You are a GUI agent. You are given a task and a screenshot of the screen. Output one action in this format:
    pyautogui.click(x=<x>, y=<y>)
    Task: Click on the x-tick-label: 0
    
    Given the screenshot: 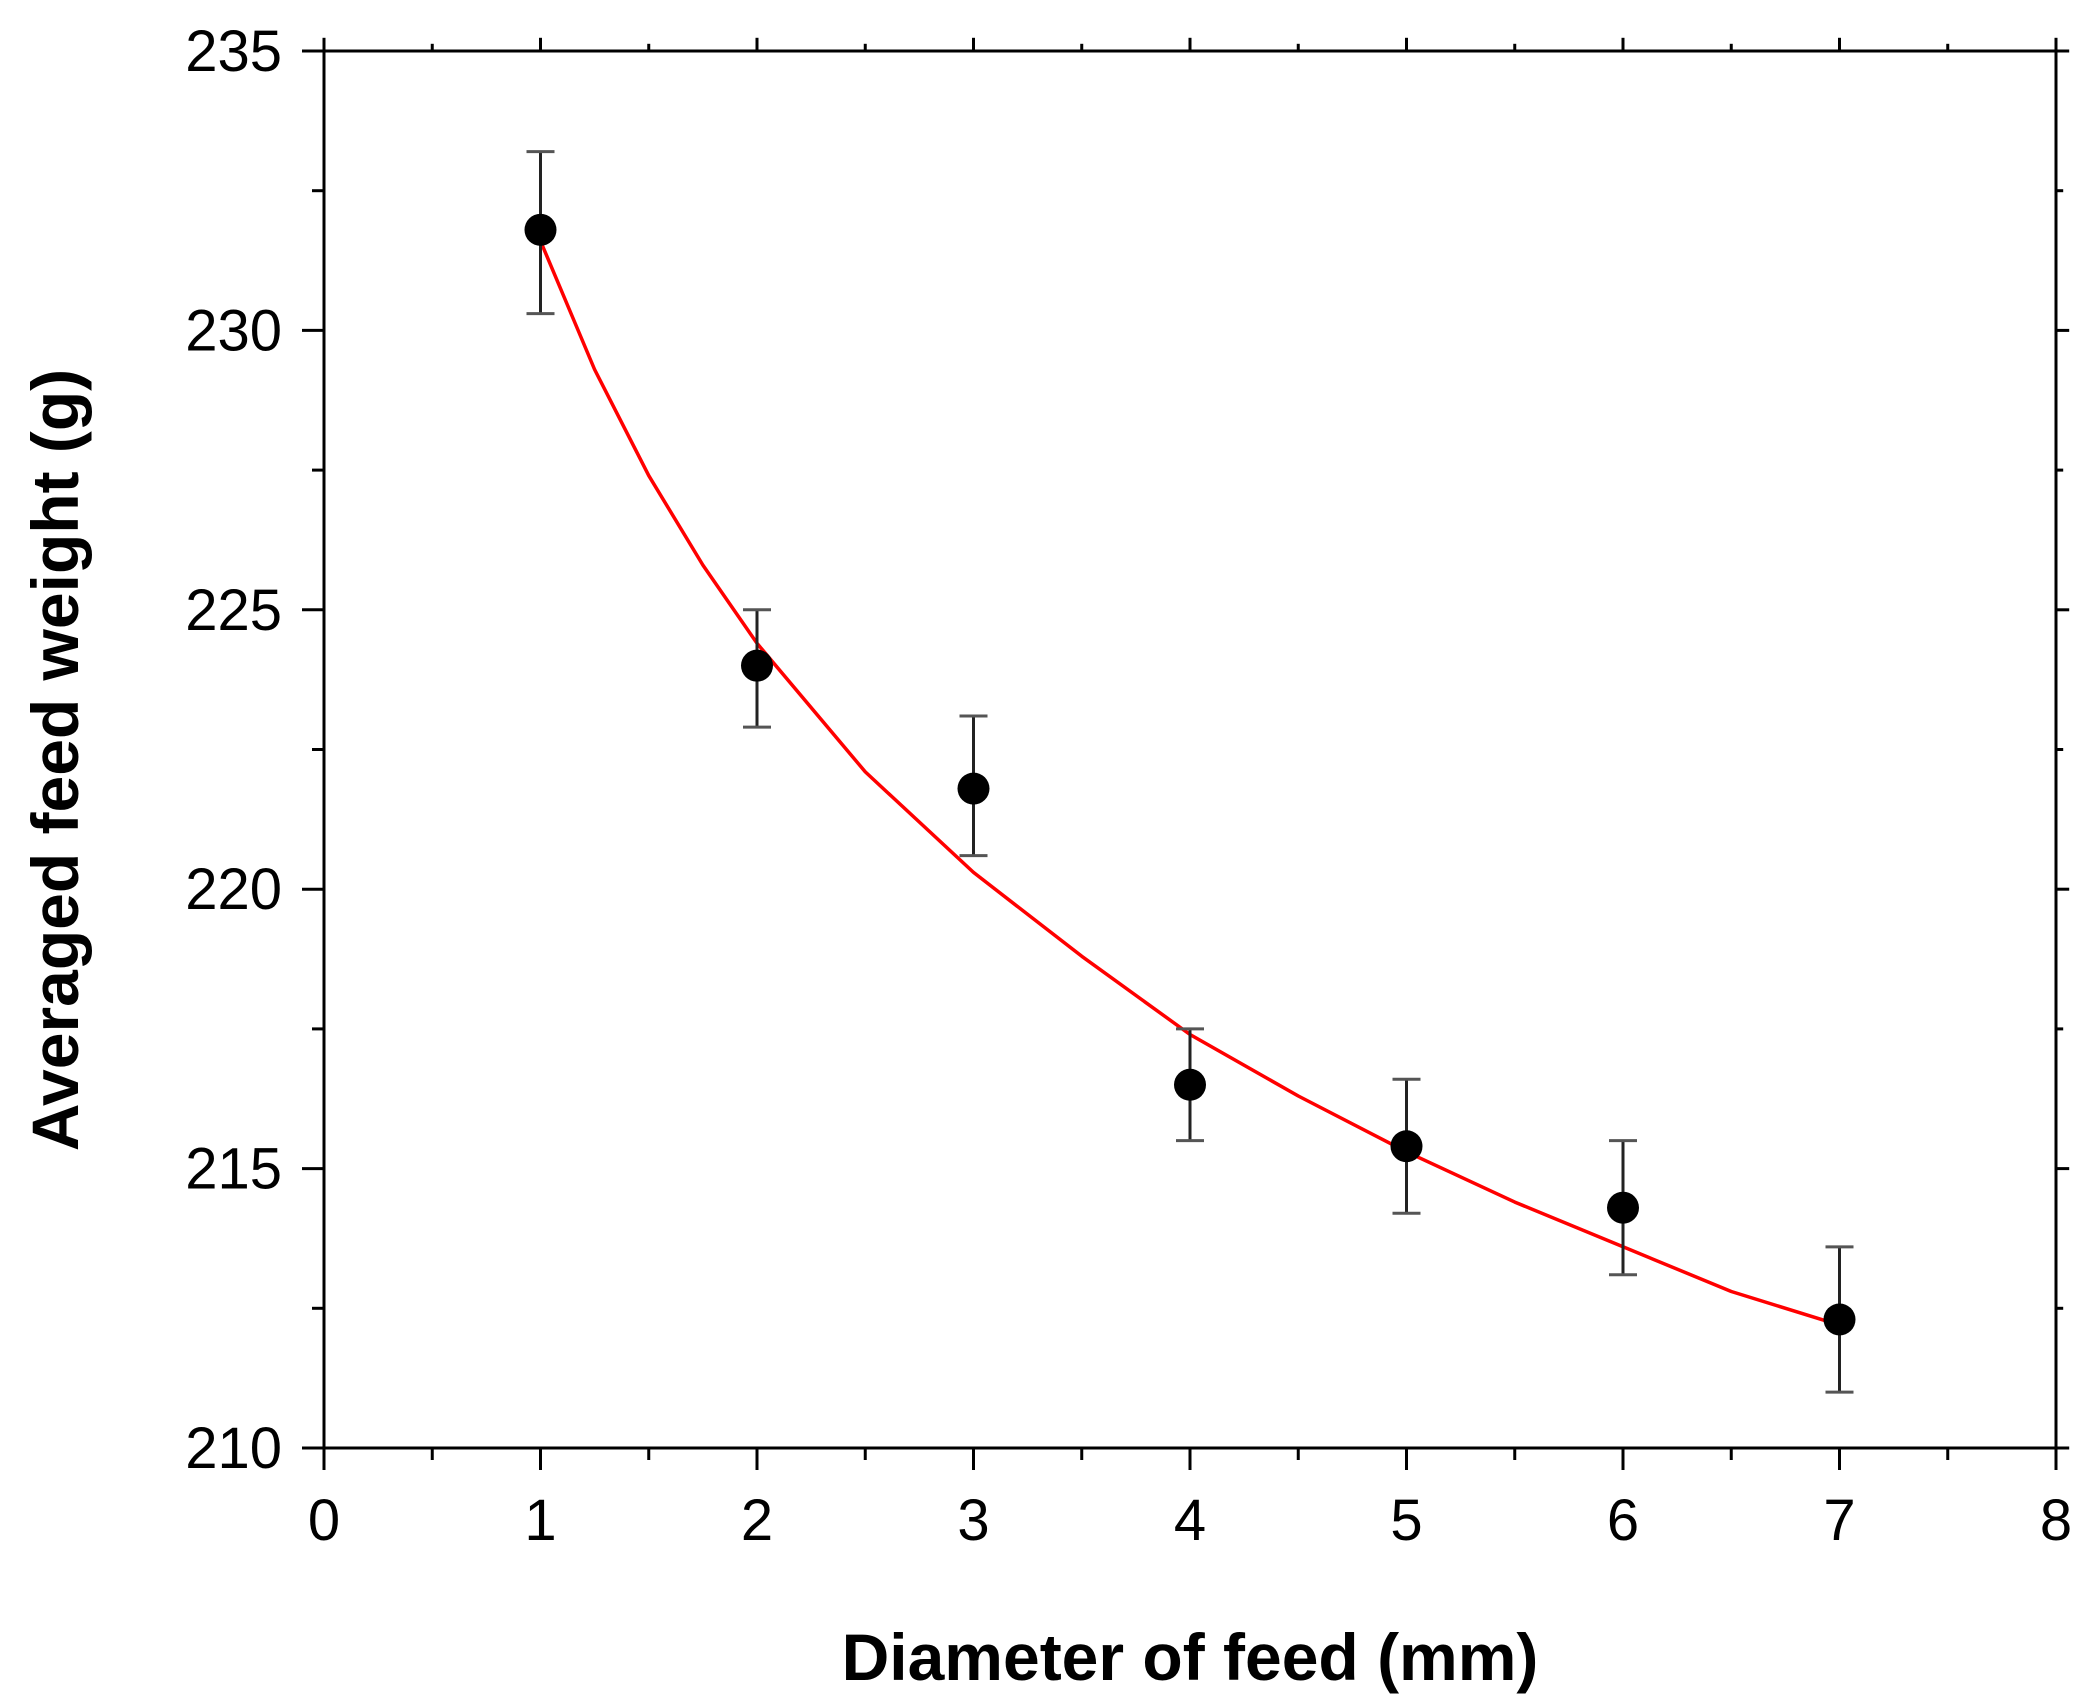 What is the action you would take?
    pyautogui.click(x=324, y=1520)
    